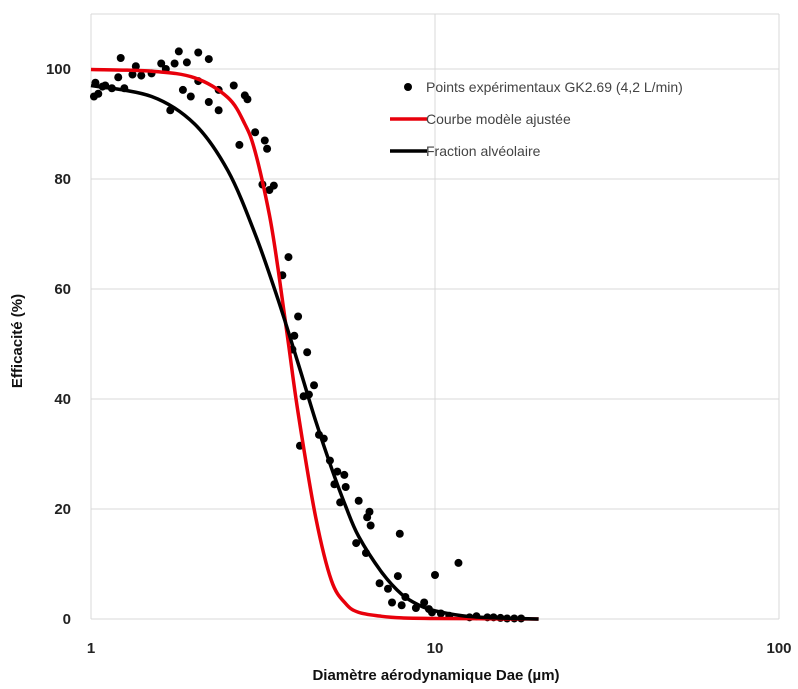 This screenshot has height=689, width=798. Describe the element at coordinates (435, 675) in the screenshot. I see `x-axis-title: Diamètre aérodynamique Dae (µm)` at that location.